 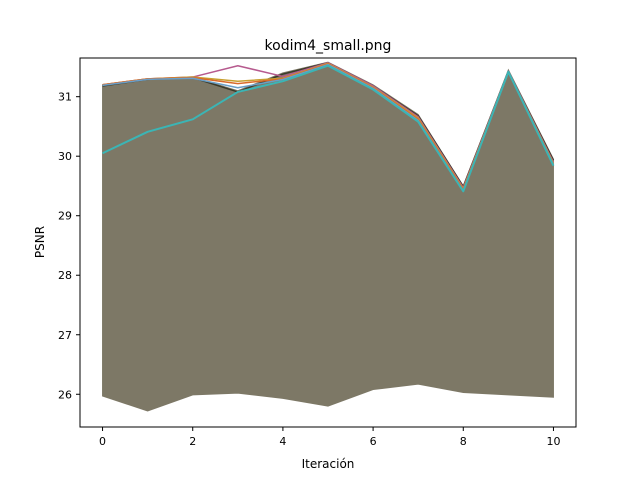 I want to click on chart-title: kodim4_small.png, so click(x=328, y=46).